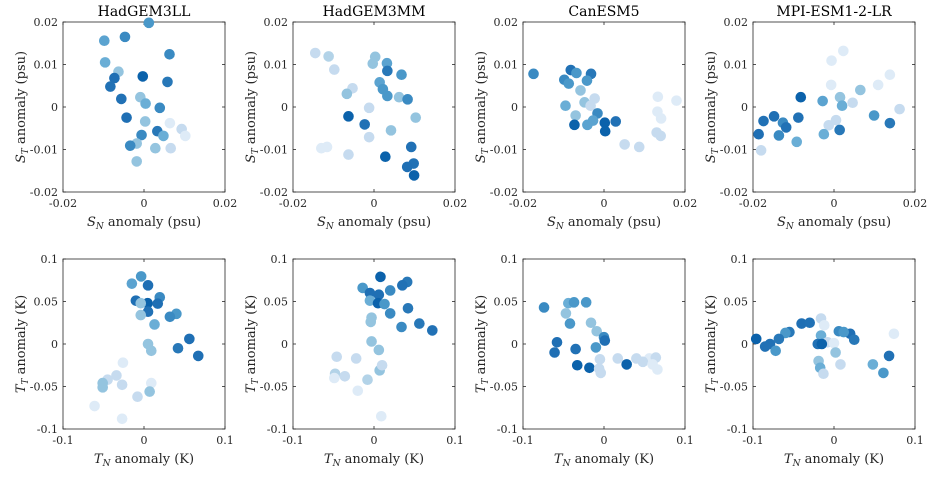  What do you see at coordinates (374, 12) in the screenshot?
I see `panel-title: HadGEM3MM` at bounding box center [374, 12].